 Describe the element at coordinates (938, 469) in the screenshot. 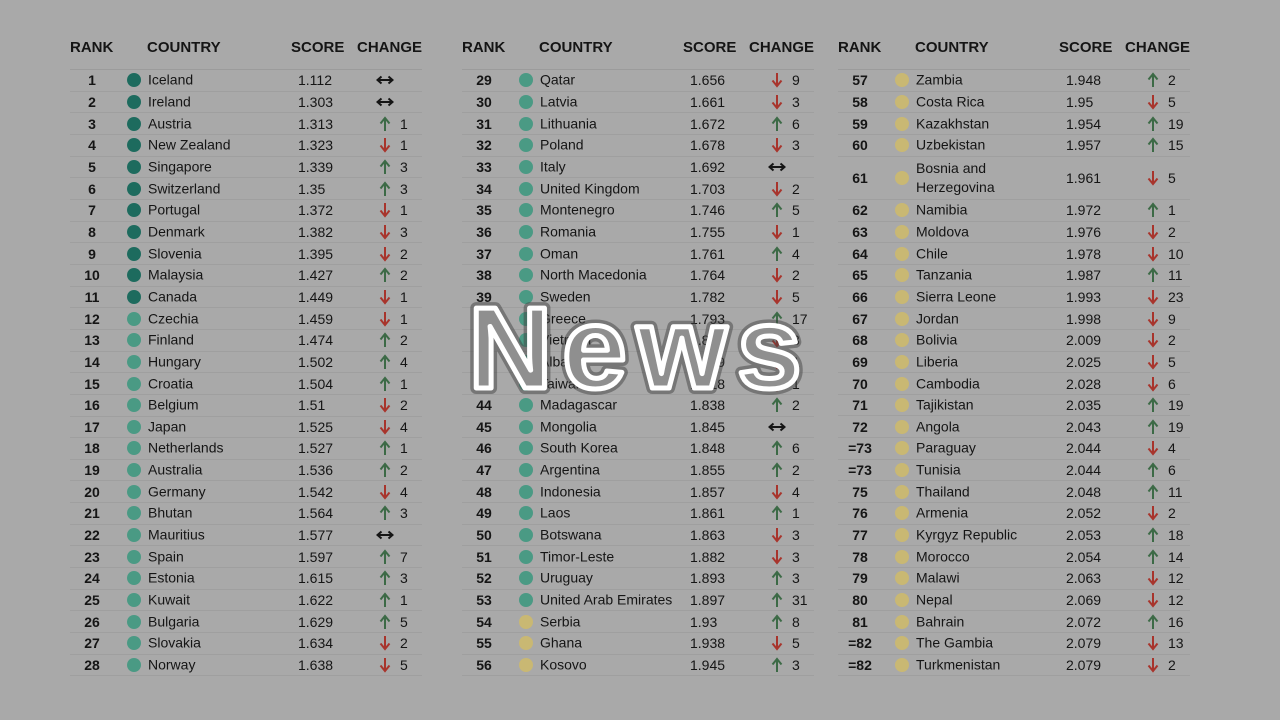

I see `country: Tunisia` at that location.